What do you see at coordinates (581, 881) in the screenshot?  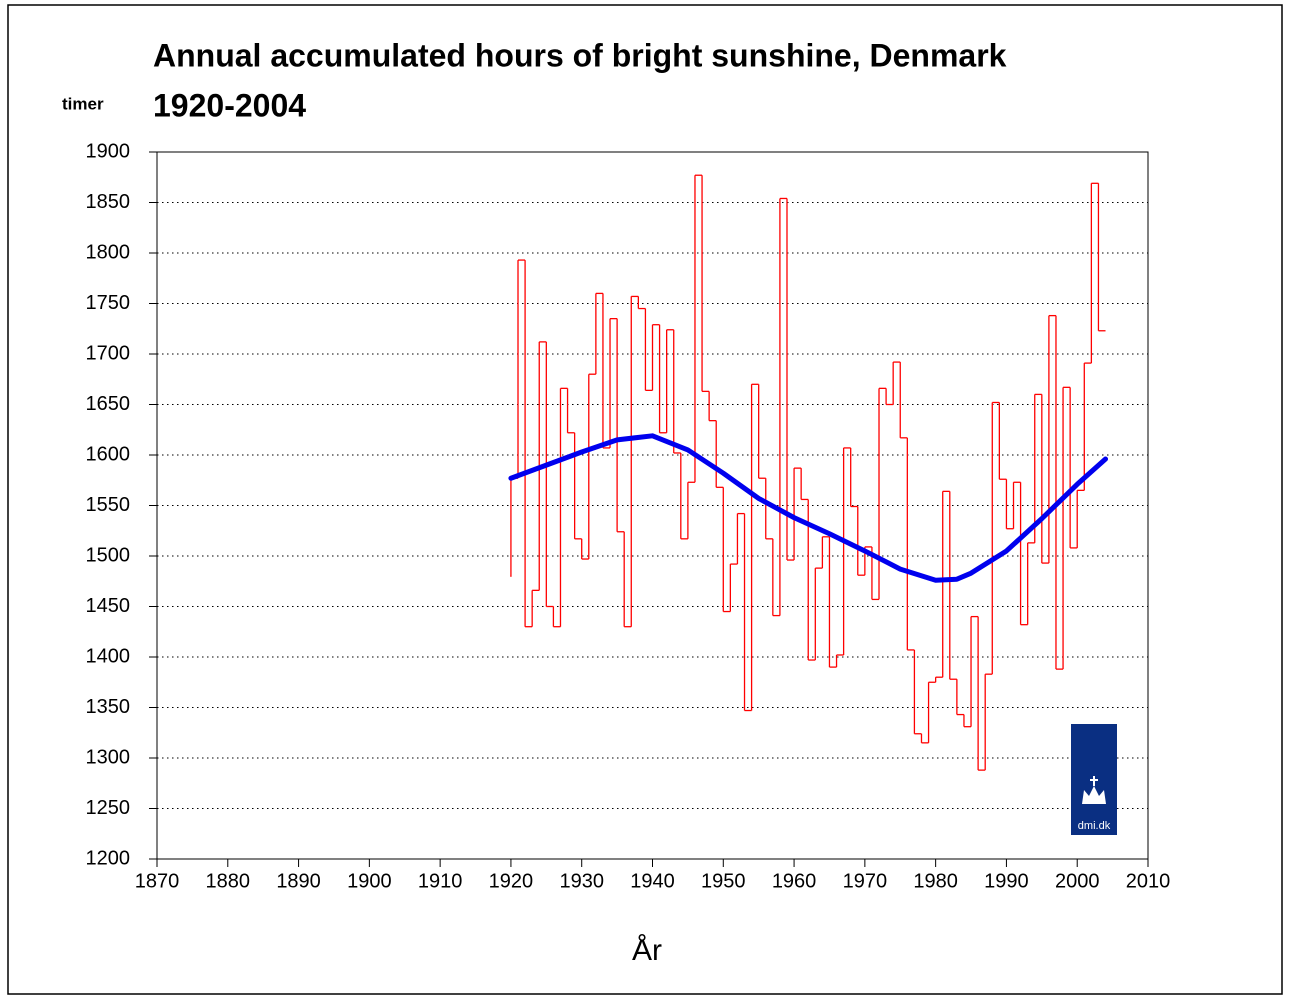 I see `x-tick-label: 1930` at bounding box center [581, 881].